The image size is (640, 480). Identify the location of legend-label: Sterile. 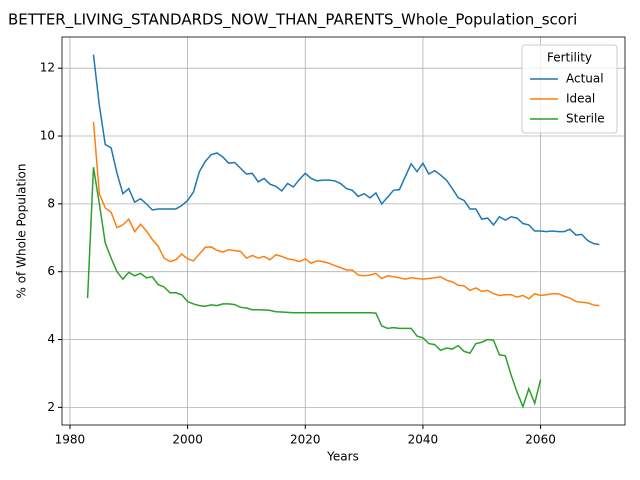
(585, 119).